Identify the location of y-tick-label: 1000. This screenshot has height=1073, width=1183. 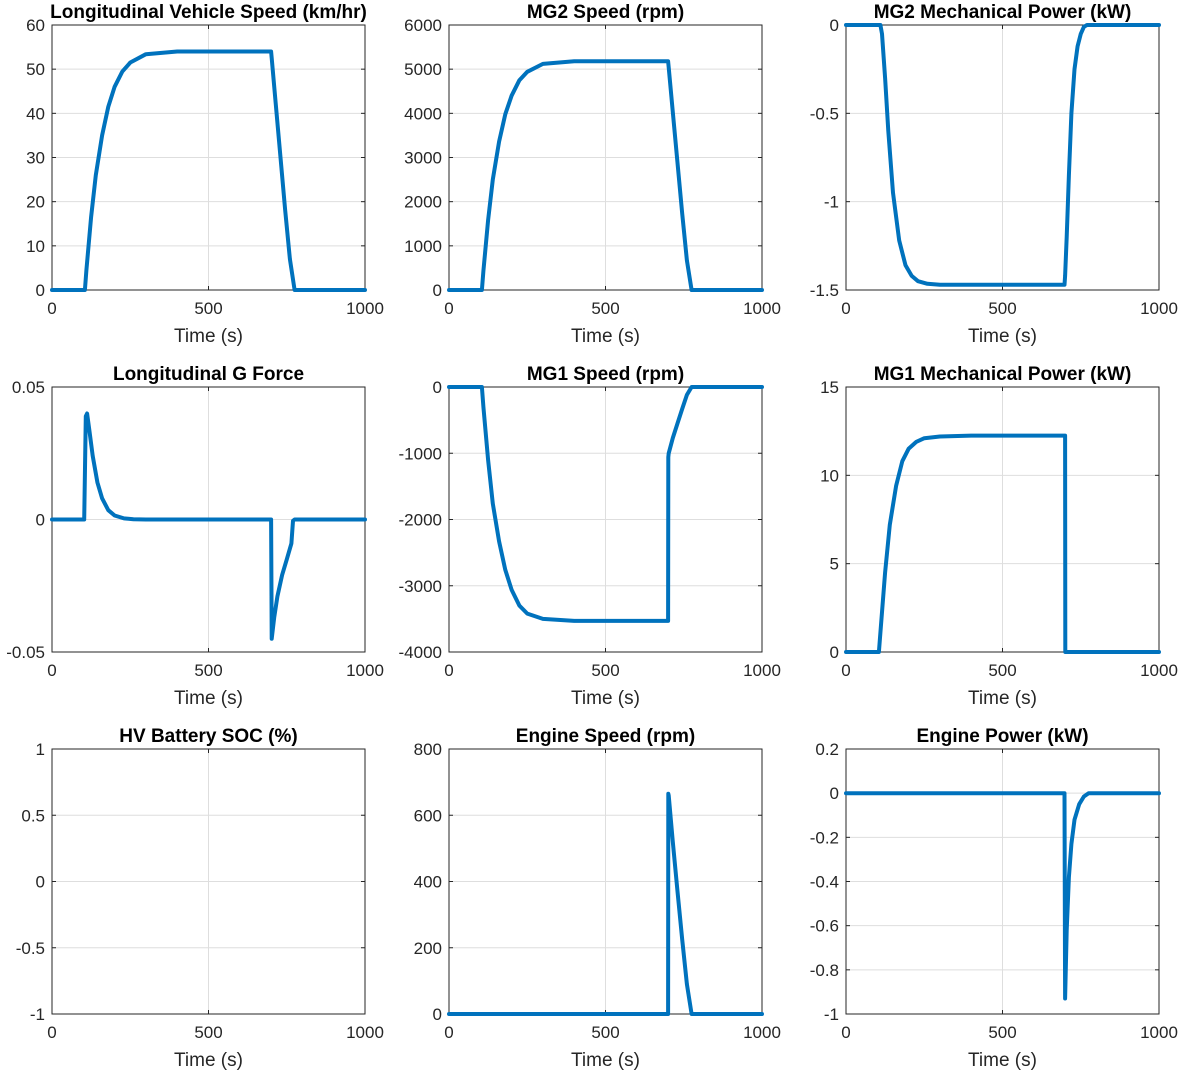
(423, 246).